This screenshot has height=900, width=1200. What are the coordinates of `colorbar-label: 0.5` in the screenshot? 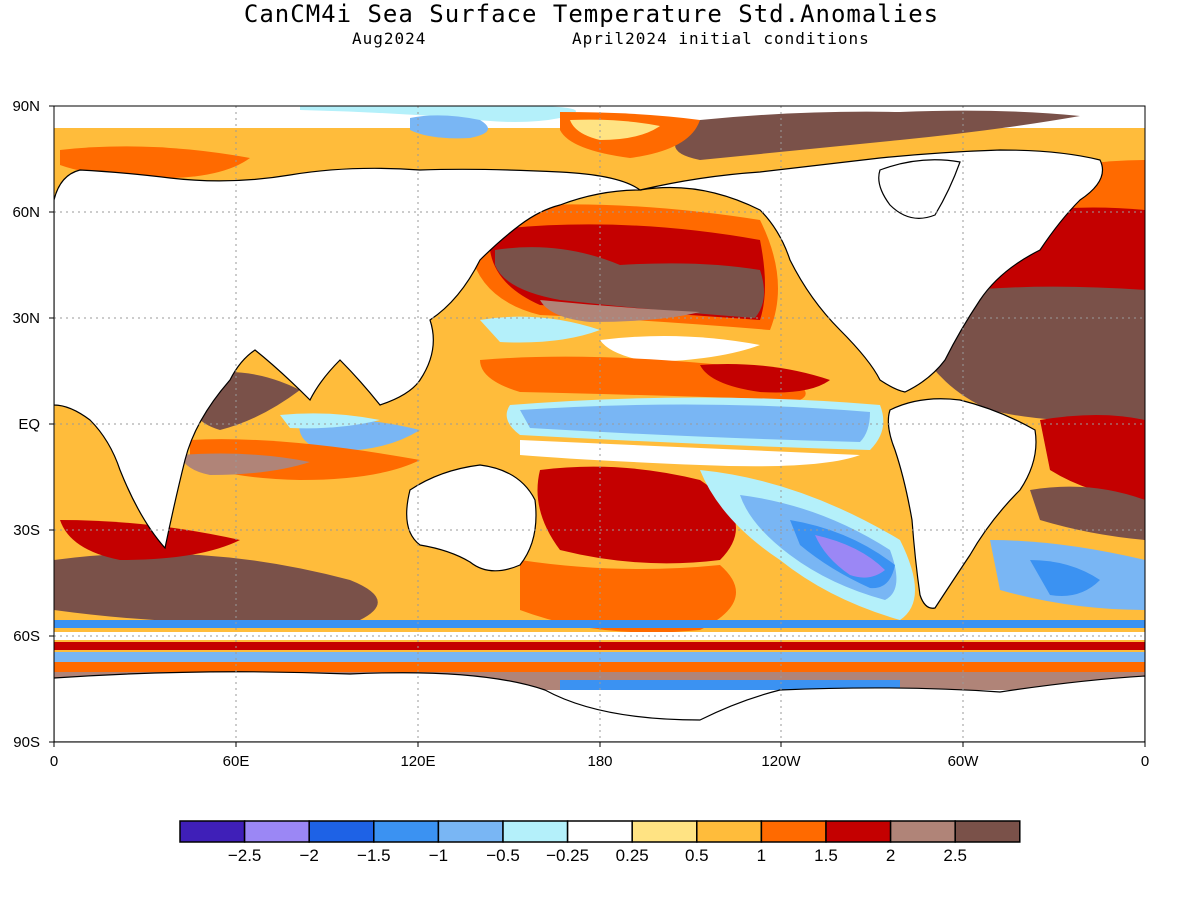 It's located at (697, 855).